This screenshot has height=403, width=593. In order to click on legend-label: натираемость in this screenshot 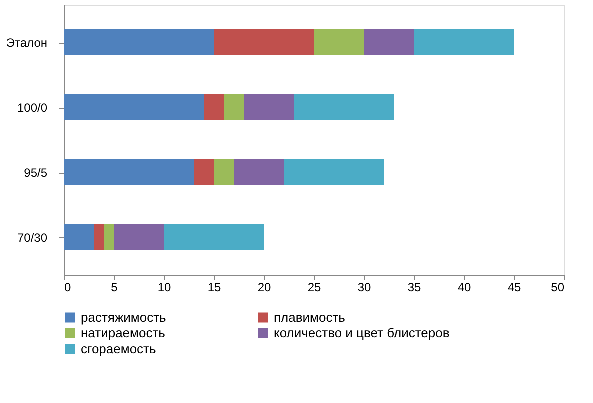, I will do `click(123, 333)`.